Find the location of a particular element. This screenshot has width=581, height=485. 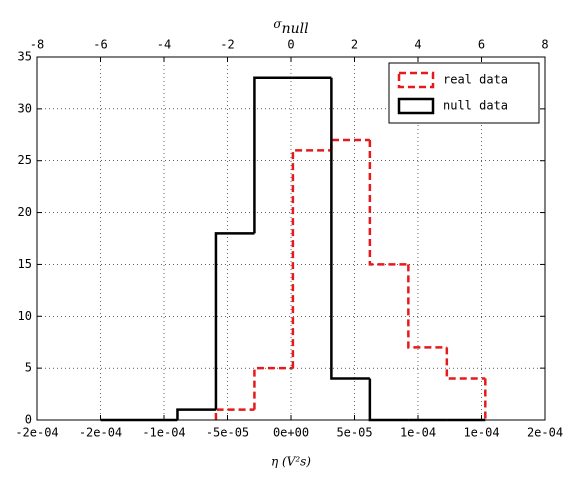

y-tick-label: 5 is located at coordinates (28, 368).